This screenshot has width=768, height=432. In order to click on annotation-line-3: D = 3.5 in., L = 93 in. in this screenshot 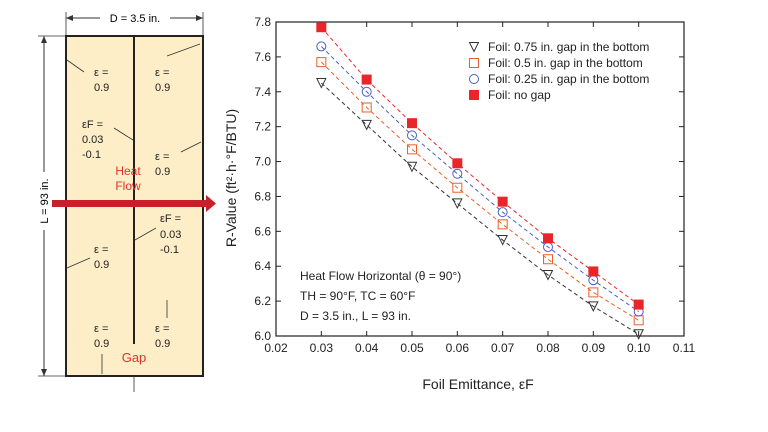, I will do `click(355, 316)`.